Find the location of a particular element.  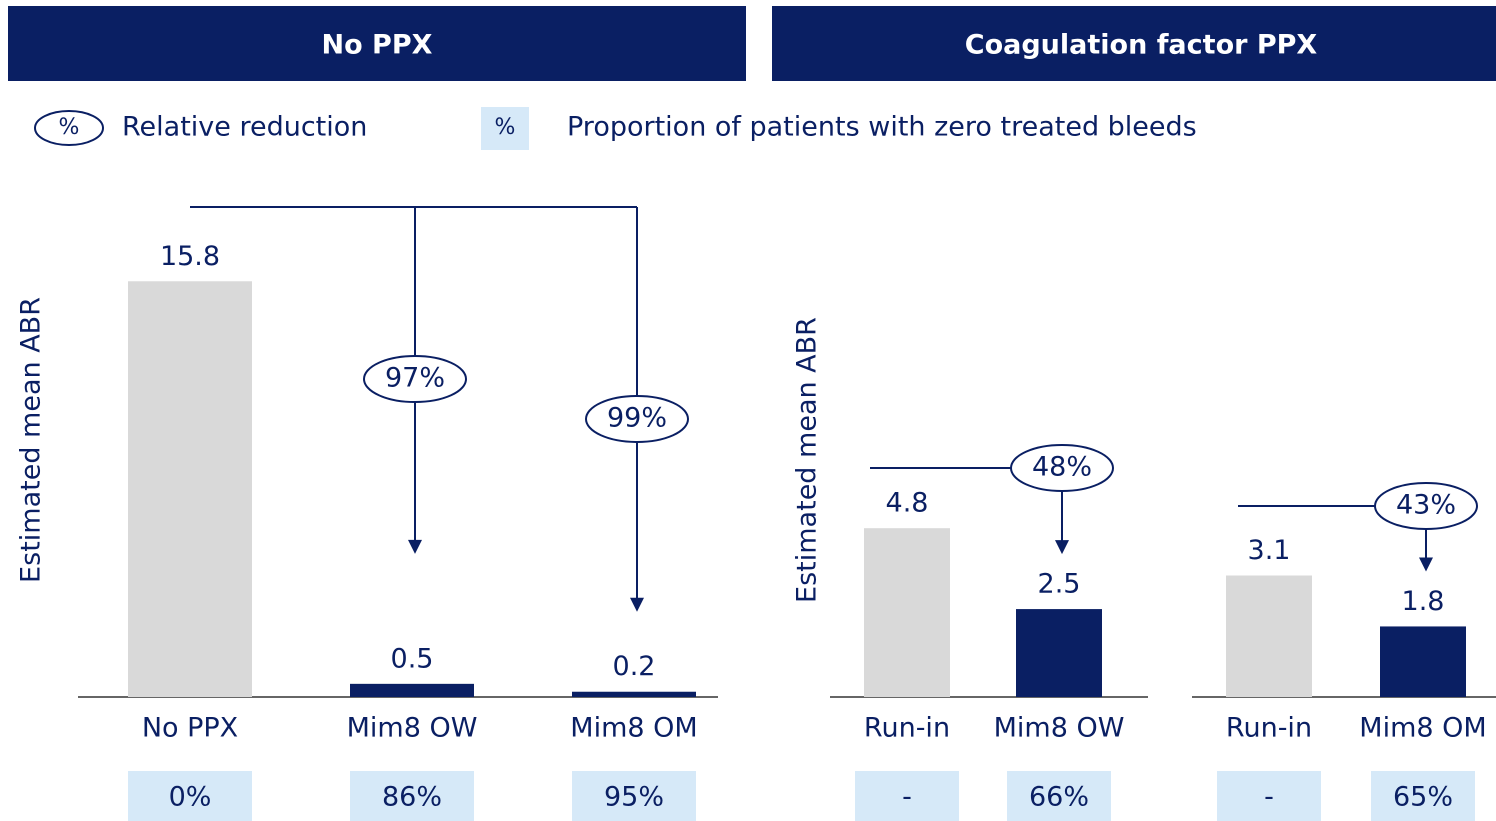

reduction-label: 99% is located at coordinates (637, 418).